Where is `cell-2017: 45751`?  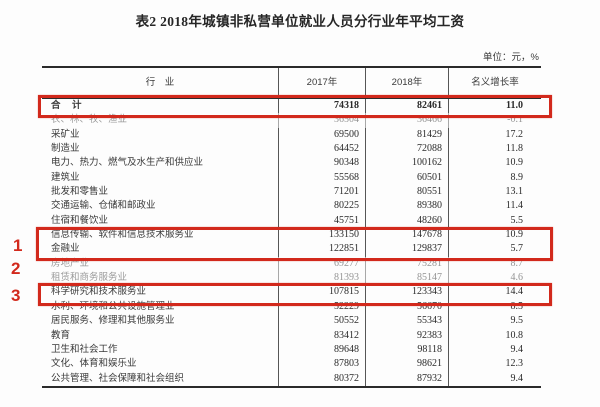
cell-2017: 45751 is located at coordinates (321, 221).